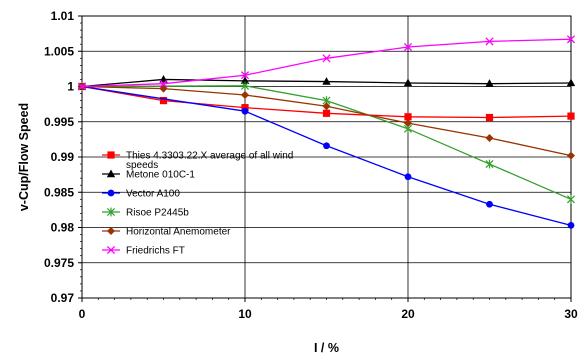 The image size is (579, 356). I want to click on legend-item: Risoe P2445b, so click(145, 213).